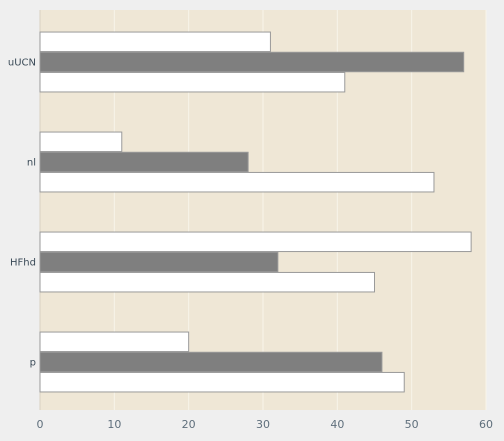 The width and height of the screenshot is (504, 441). Describe the element at coordinates (114, 424) in the screenshot. I see `x-tick-label: 10` at that location.